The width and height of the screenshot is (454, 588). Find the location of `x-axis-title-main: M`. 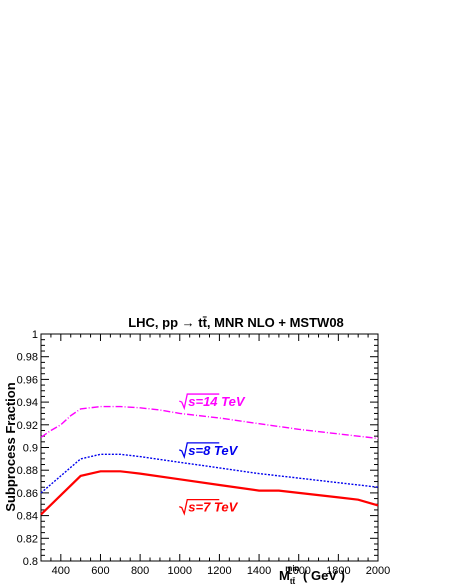

x-axis-title-main: M is located at coordinates (284, 575).